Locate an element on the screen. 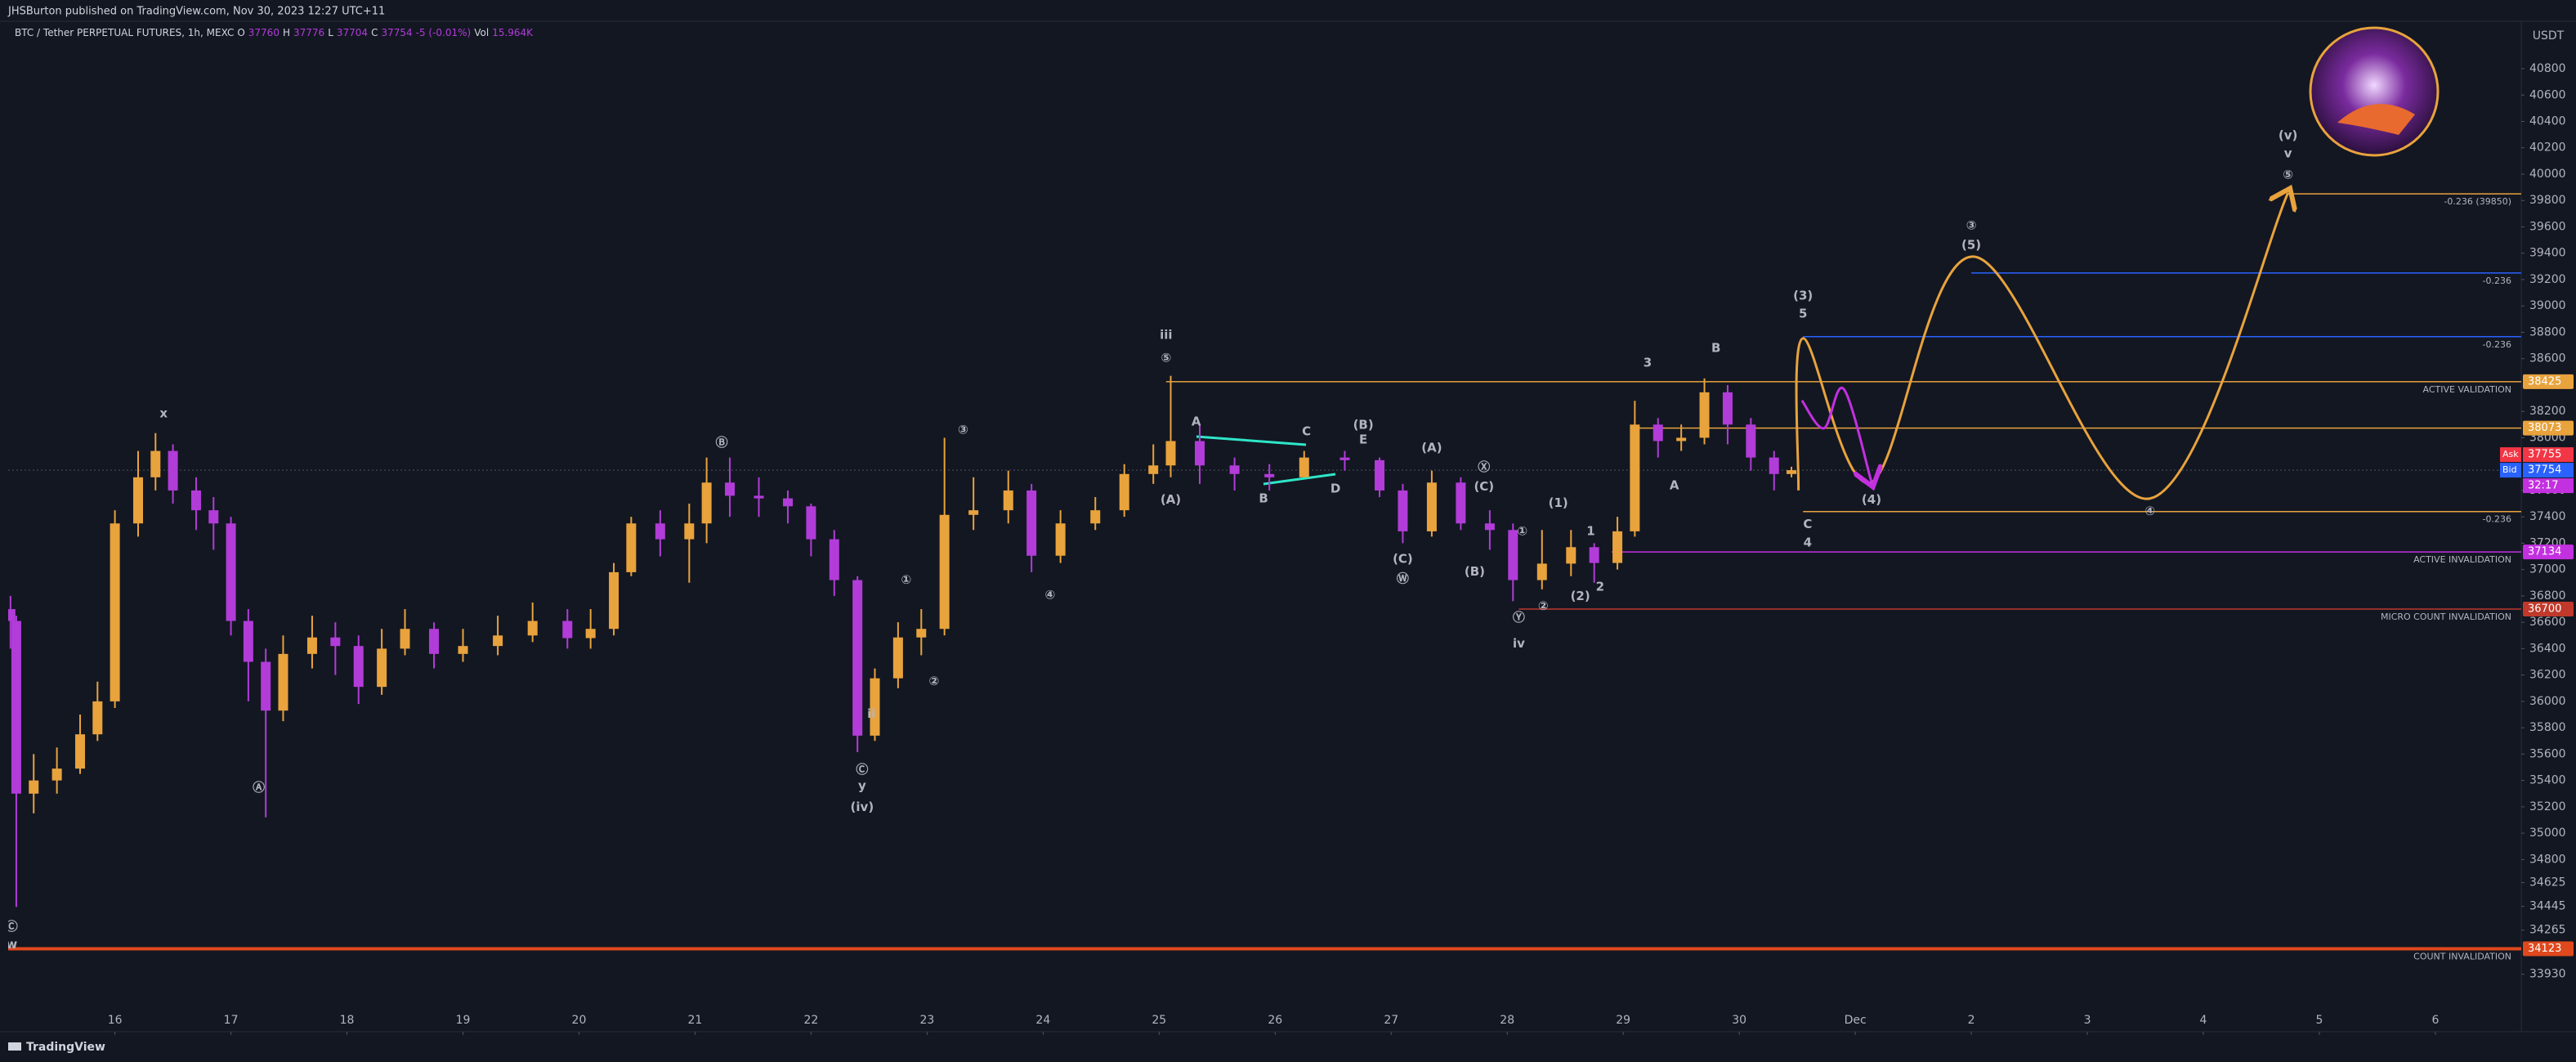 This screenshot has width=2576, height=1062. wave-label: iii is located at coordinates (1166, 334).